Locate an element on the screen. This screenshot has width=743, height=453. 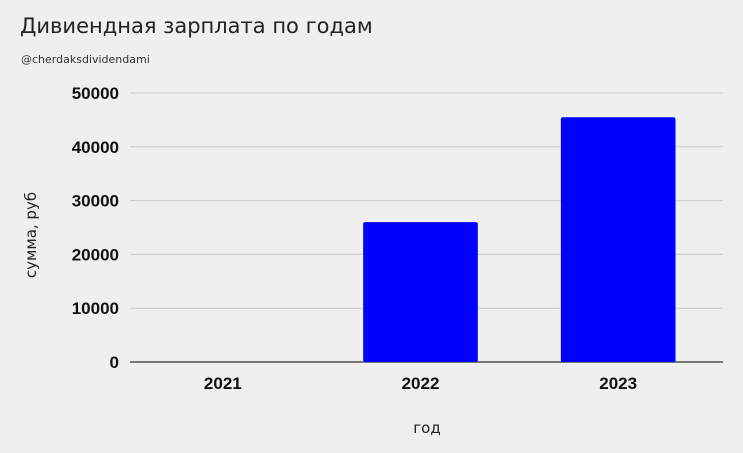
bar-2023 is located at coordinates (618, 240).